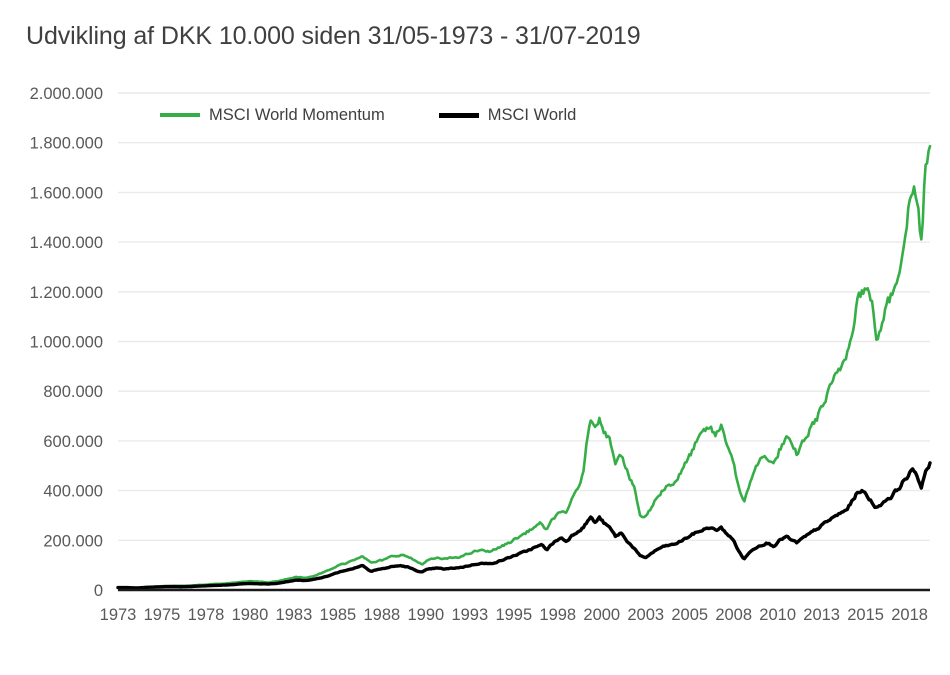 The height and width of the screenshot is (675, 950). Describe the element at coordinates (382, 615) in the screenshot. I see `xtick-label: 1988` at that location.